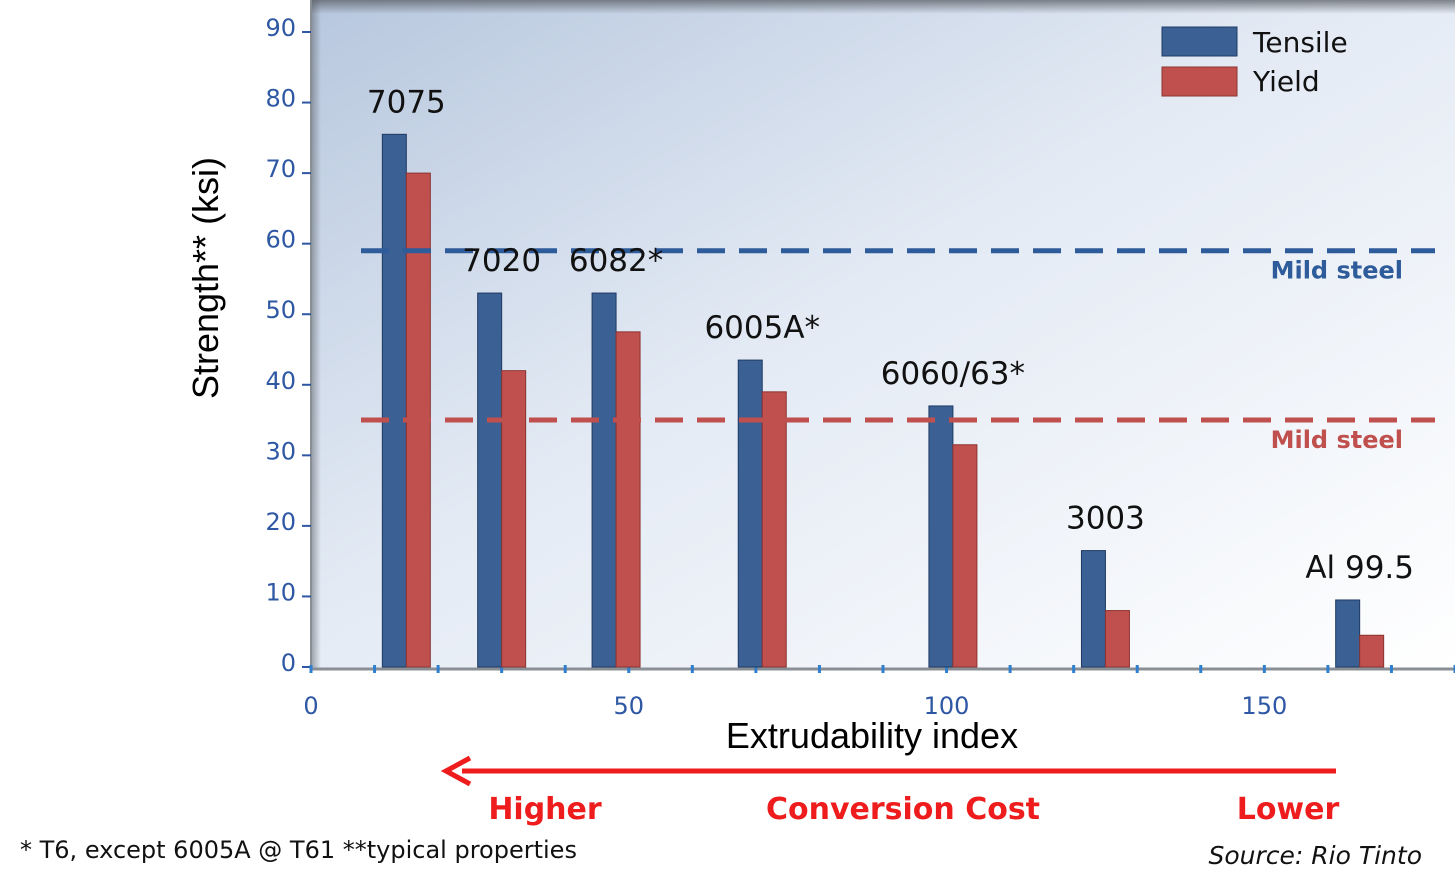 This screenshot has width=1455, height=886. What do you see at coordinates (280, 169) in the screenshot?
I see `y-tick-label: 70` at bounding box center [280, 169].